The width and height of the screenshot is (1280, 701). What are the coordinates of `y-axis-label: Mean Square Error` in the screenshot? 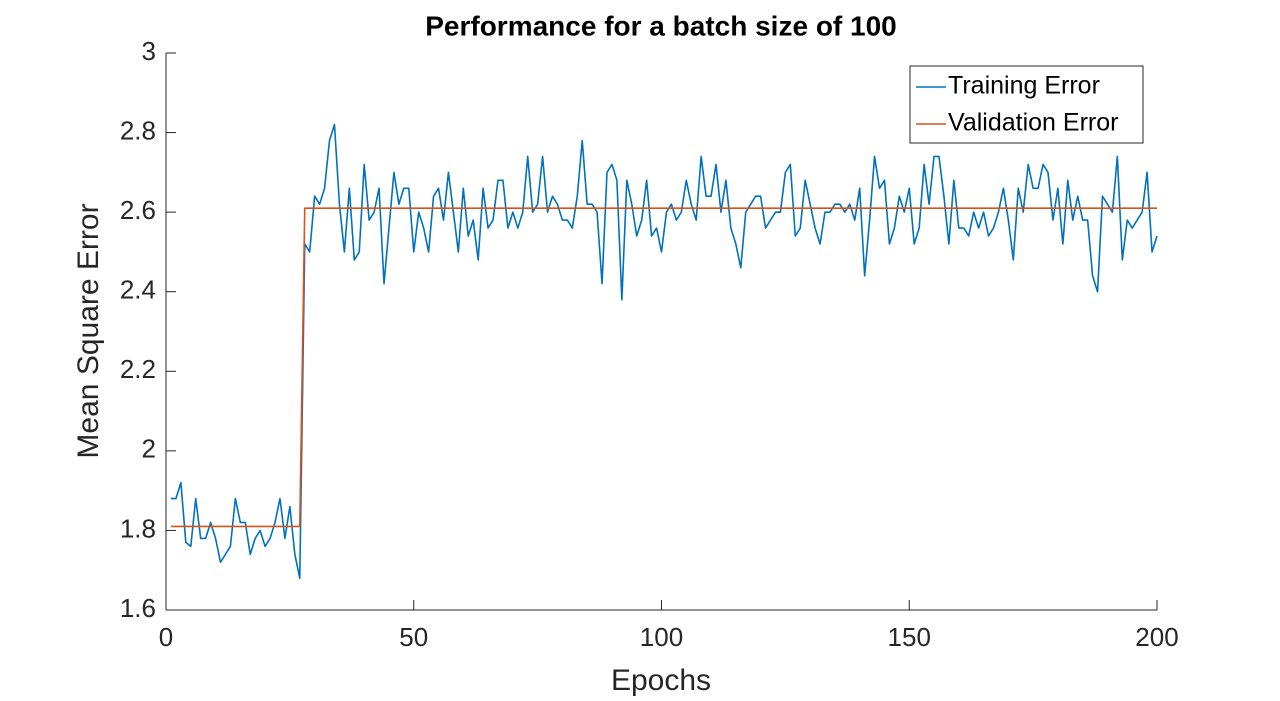 It's located at (88, 330).